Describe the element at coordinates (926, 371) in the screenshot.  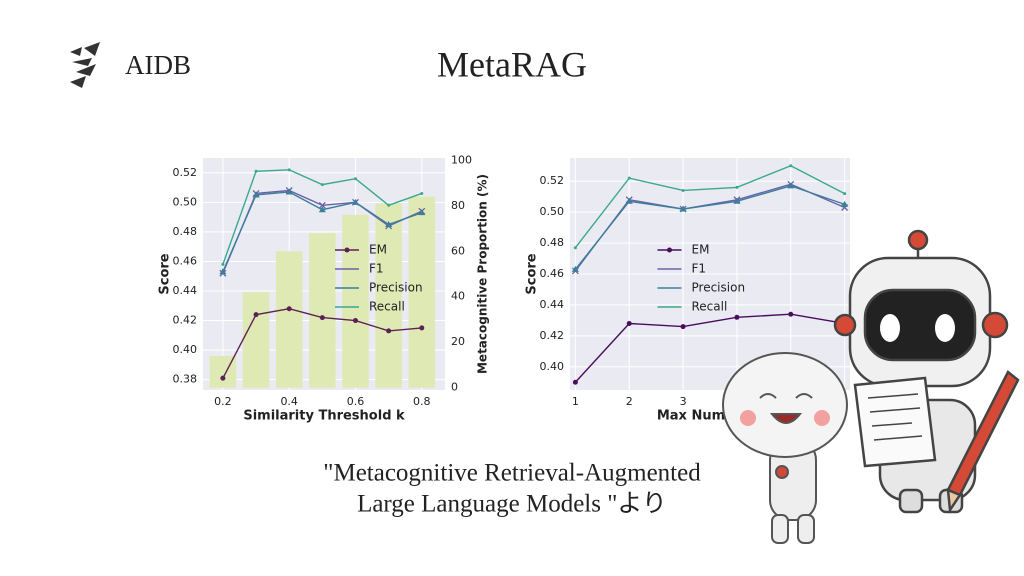
I see `large-robot` at that location.